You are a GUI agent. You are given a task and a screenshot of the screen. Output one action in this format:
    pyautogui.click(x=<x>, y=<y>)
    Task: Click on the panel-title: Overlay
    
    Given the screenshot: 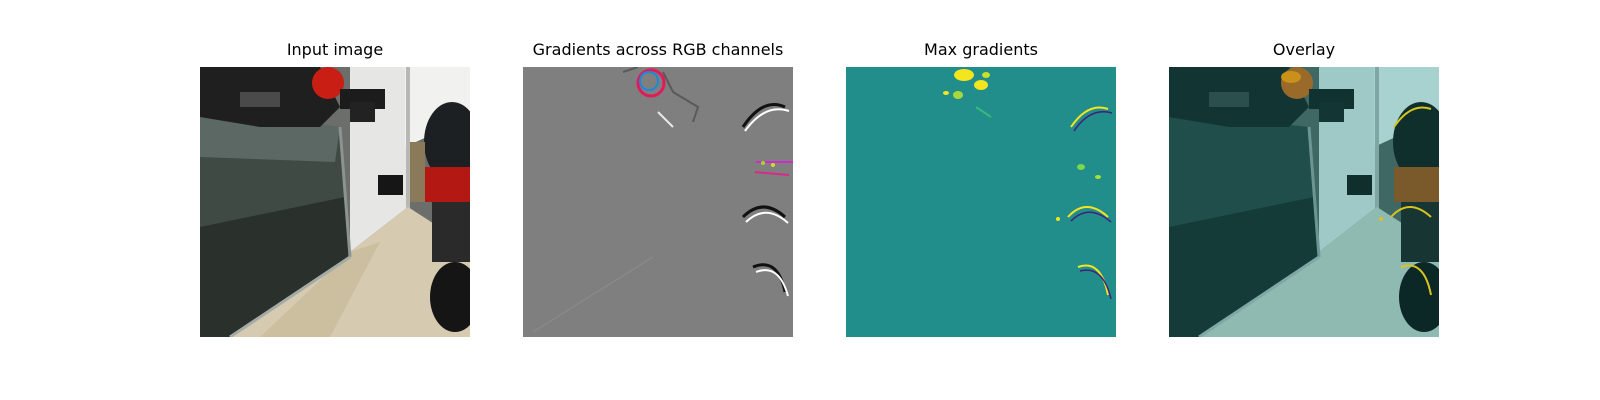 What is the action you would take?
    pyautogui.click(x=1304, y=49)
    